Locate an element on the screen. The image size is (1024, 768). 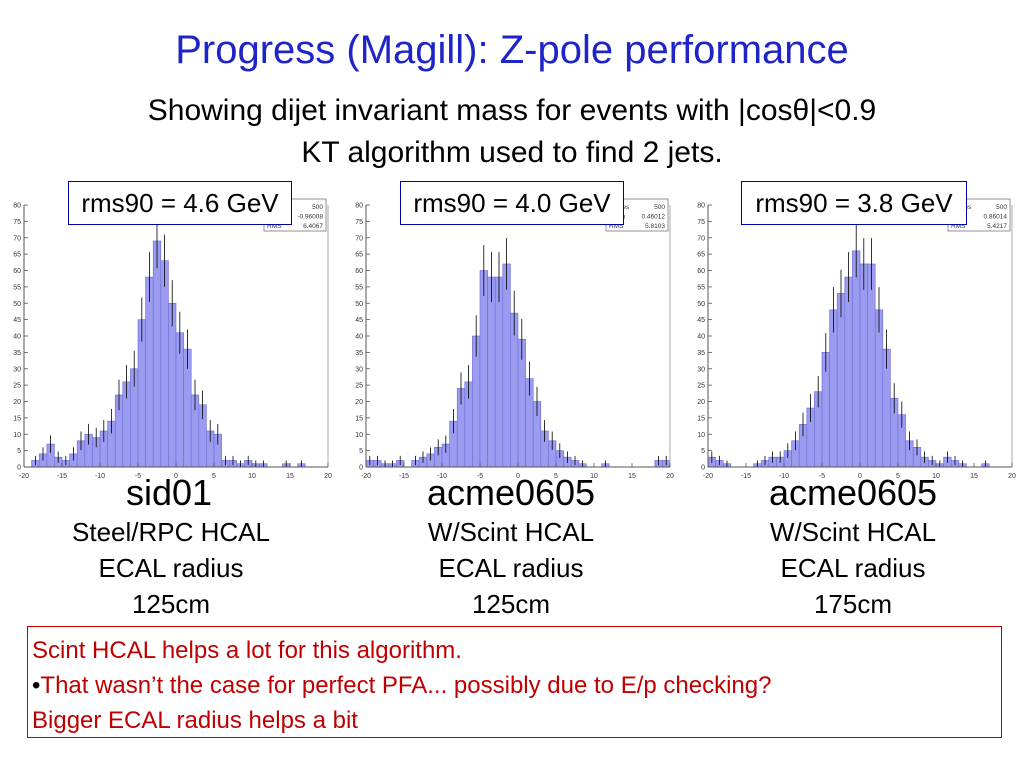
rms90-label-1: rms90 = 4.6 GeV is located at coordinates (180, 203).